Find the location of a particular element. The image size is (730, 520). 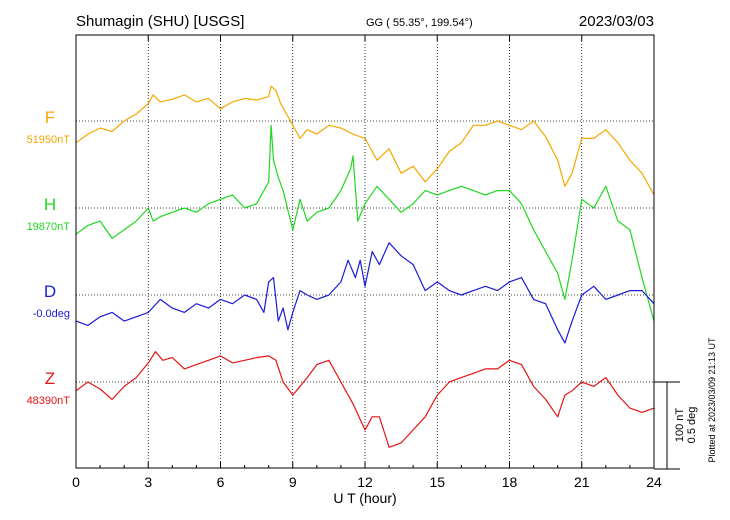

plot-date: 2023/03/03 is located at coordinates (616, 21).